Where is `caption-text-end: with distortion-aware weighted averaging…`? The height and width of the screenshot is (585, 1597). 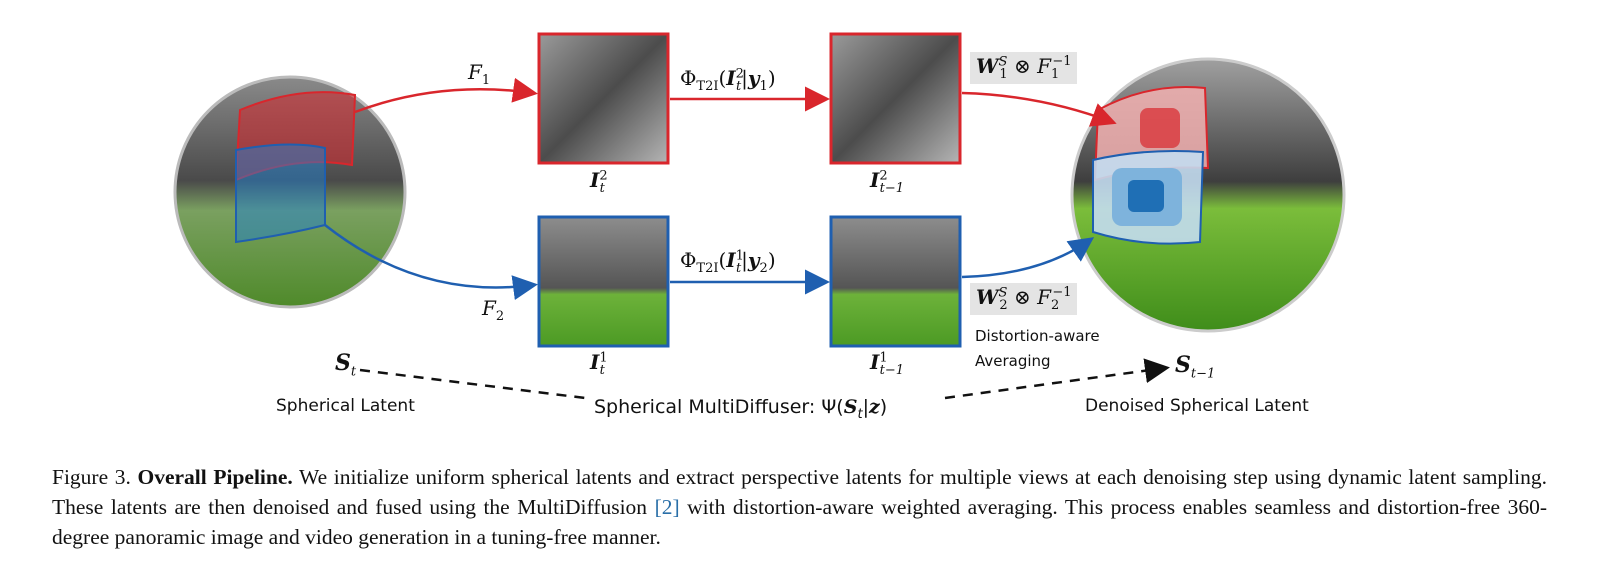 caption-text-end: with distortion-aware weighted averaging… is located at coordinates (799, 522).